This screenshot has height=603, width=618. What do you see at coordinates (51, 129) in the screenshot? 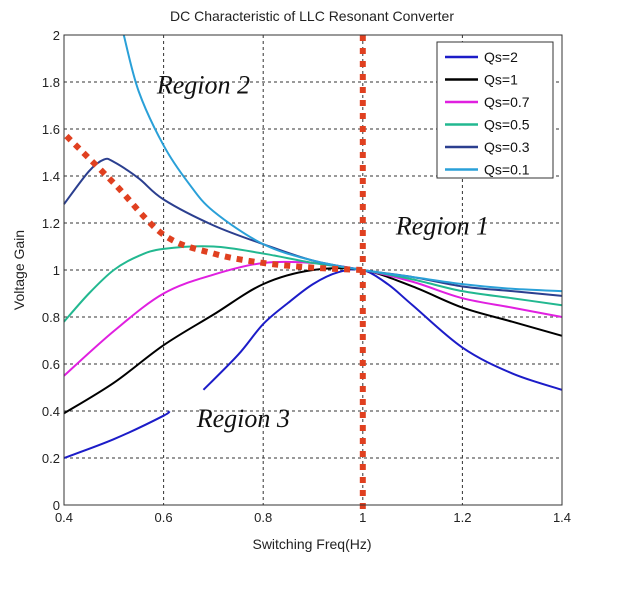
I see `y-tick-label: 1.6` at bounding box center [51, 129].